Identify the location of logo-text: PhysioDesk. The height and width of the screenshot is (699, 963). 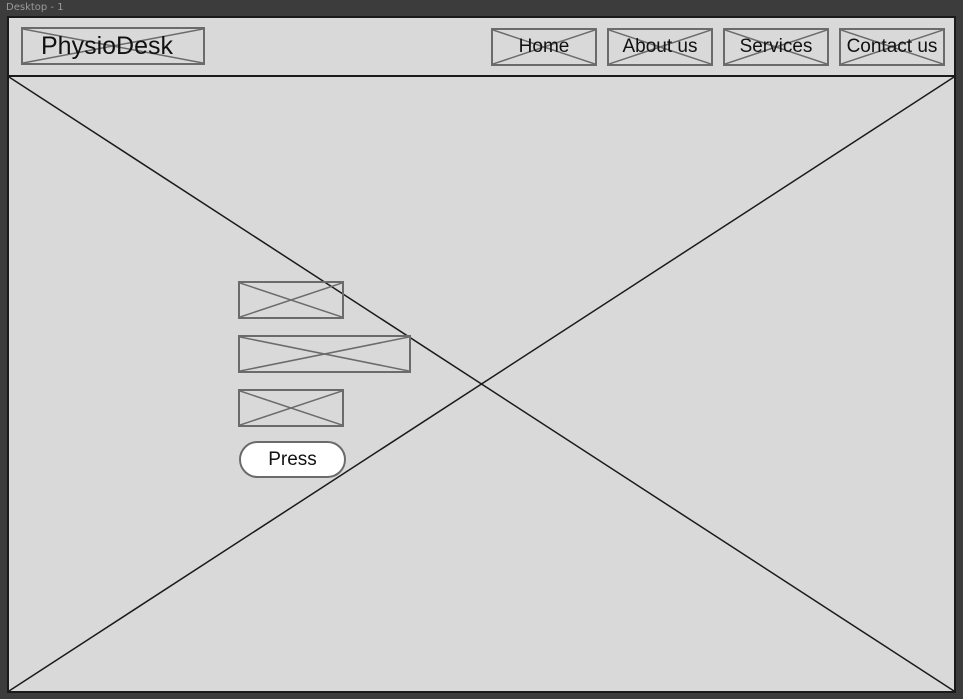
(107, 45).